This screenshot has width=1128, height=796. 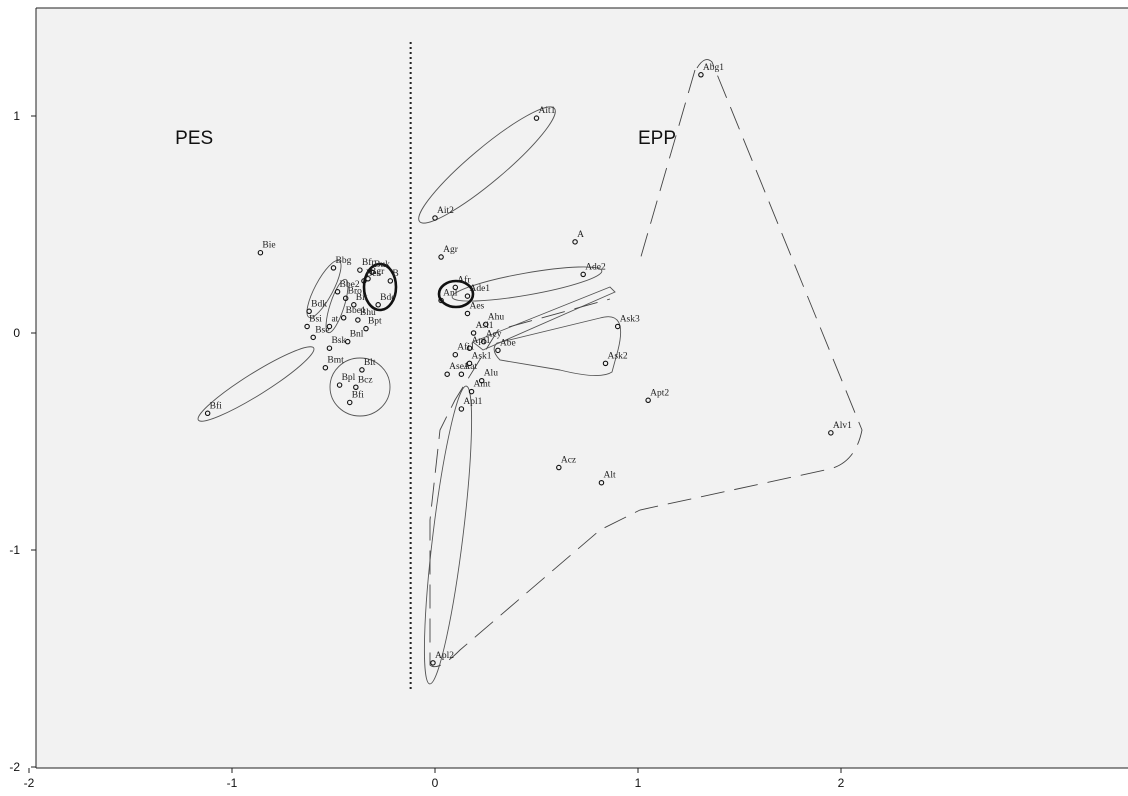 I want to click on point-label: Aat, so click(x=470, y=367).